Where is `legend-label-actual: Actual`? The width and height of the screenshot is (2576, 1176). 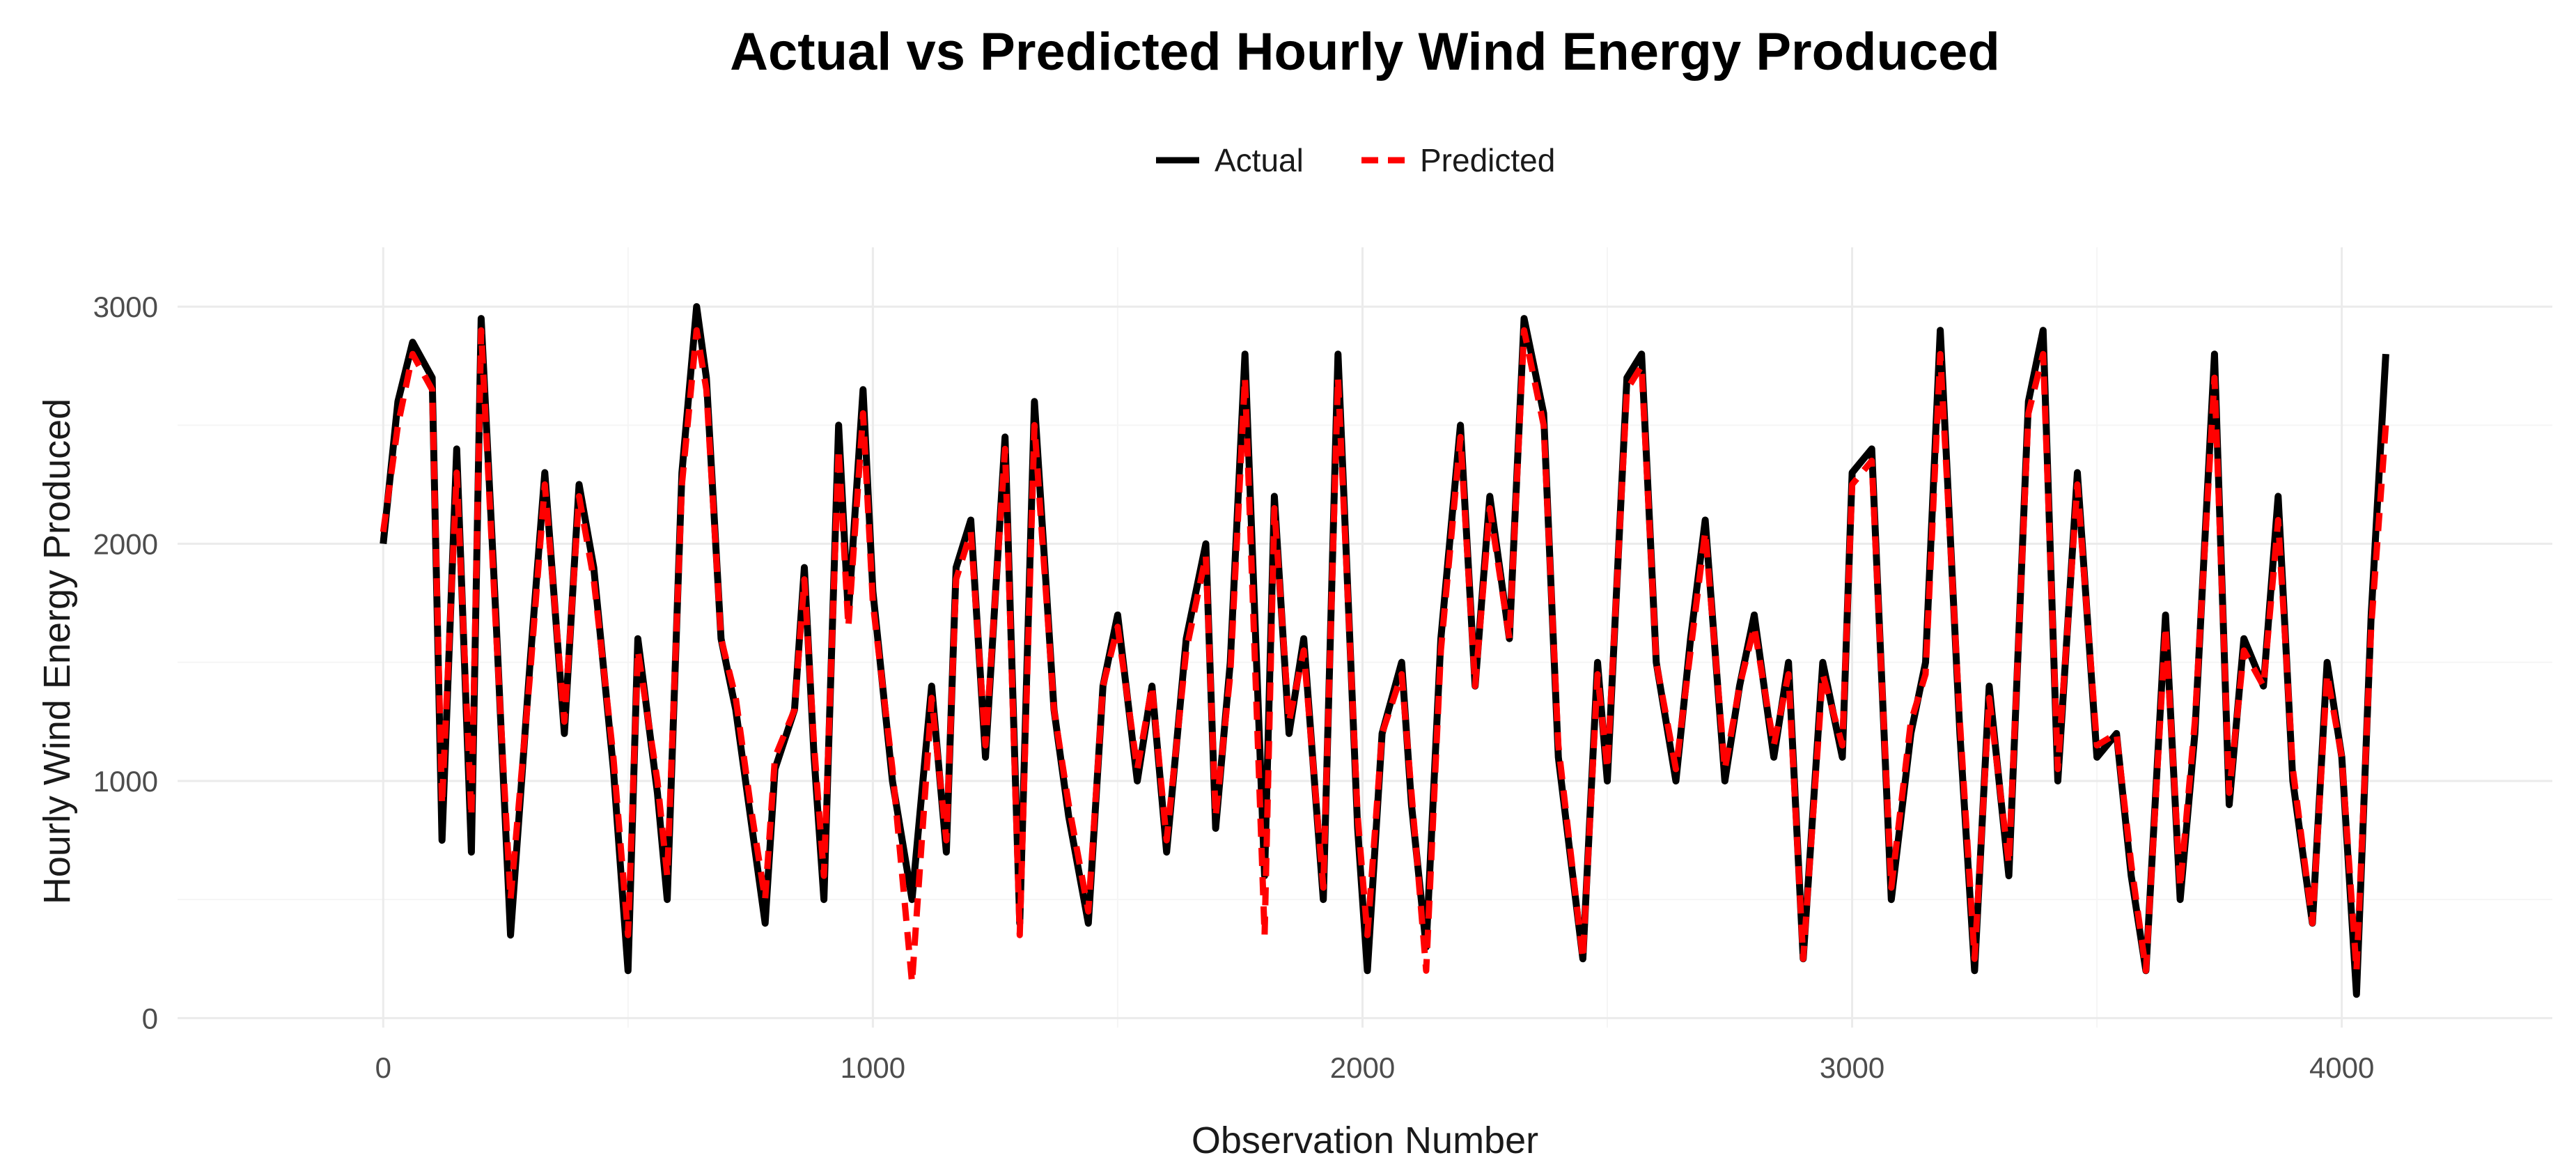
legend-label-actual: Actual is located at coordinates (1259, 160).